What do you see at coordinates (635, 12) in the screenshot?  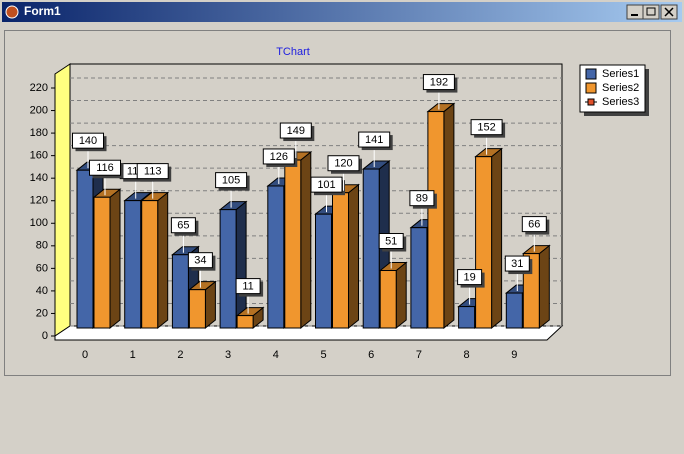 I see `minimize-button` at bounding box center [635, 12].